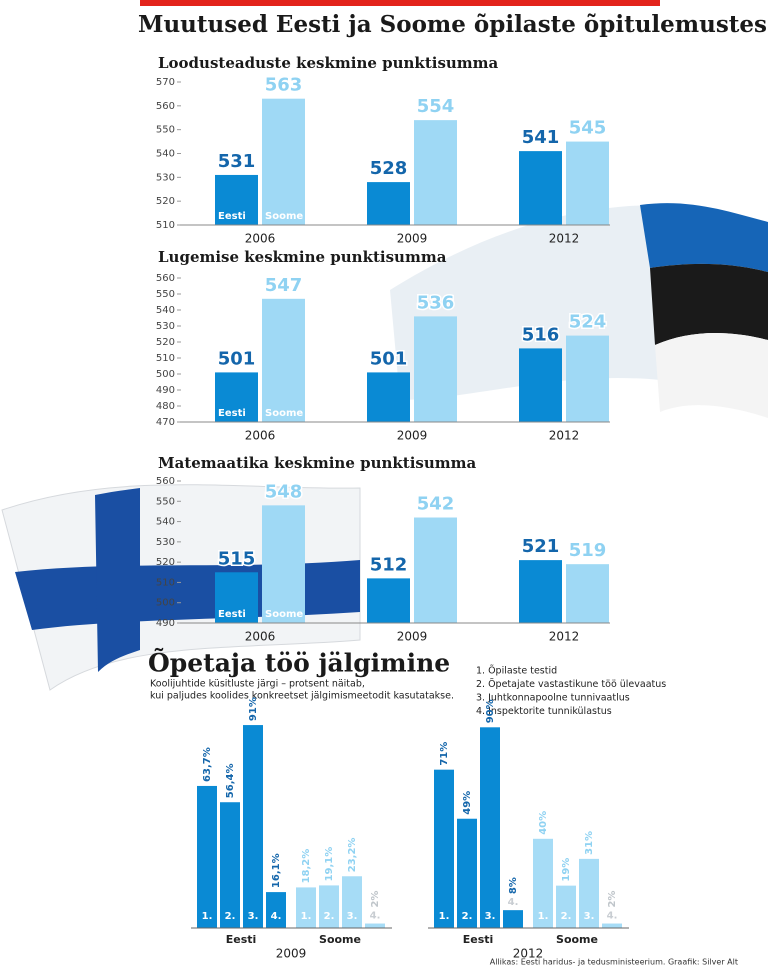  Describe the element at coordinates (328, 63) in the screenshot. I see `chart-title: Loodusteaduste keskmine punktisumma` at that location.